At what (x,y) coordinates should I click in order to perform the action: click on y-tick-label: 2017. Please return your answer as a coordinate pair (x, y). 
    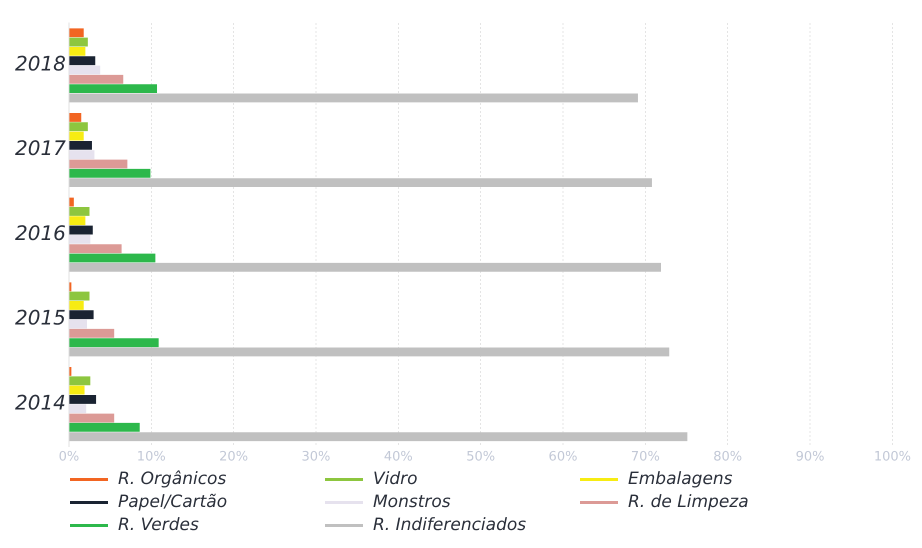
    Looking at the image, I should click on (40, 148).